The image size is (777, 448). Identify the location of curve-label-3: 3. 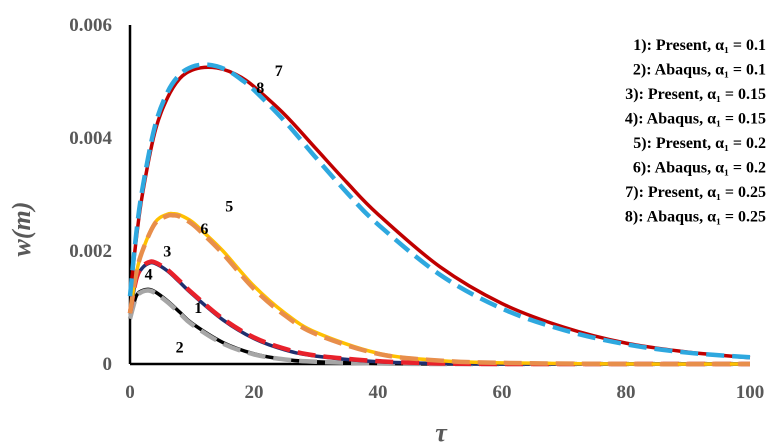
(167, 252).